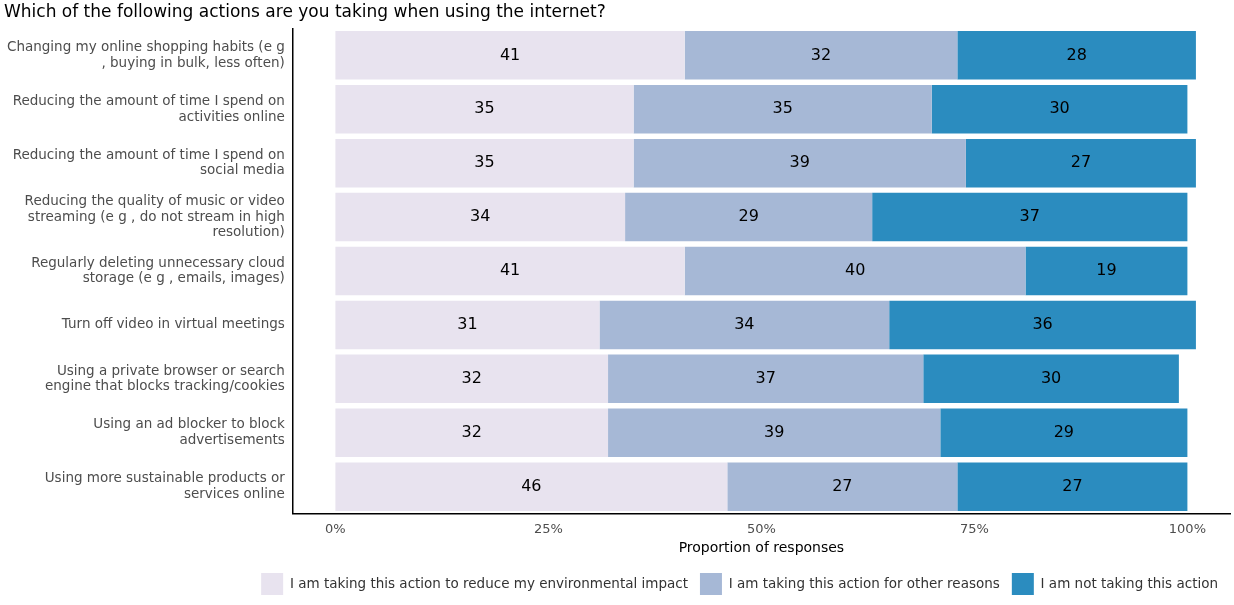 The height and width of the screenshot is (605, 1234). What do you see at coordinates (164, 377) in the screenshot?
I see `y-tick-label: Using a private browser or search engine that blocks tracking/cookies` at bounding box center [164, 377].